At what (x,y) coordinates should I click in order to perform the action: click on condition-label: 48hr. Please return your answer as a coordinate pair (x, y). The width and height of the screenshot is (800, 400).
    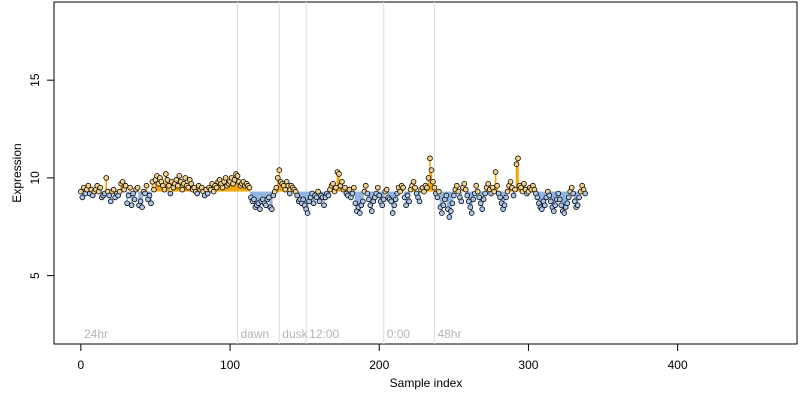
    Looking at the image, I should click on (449, 334).